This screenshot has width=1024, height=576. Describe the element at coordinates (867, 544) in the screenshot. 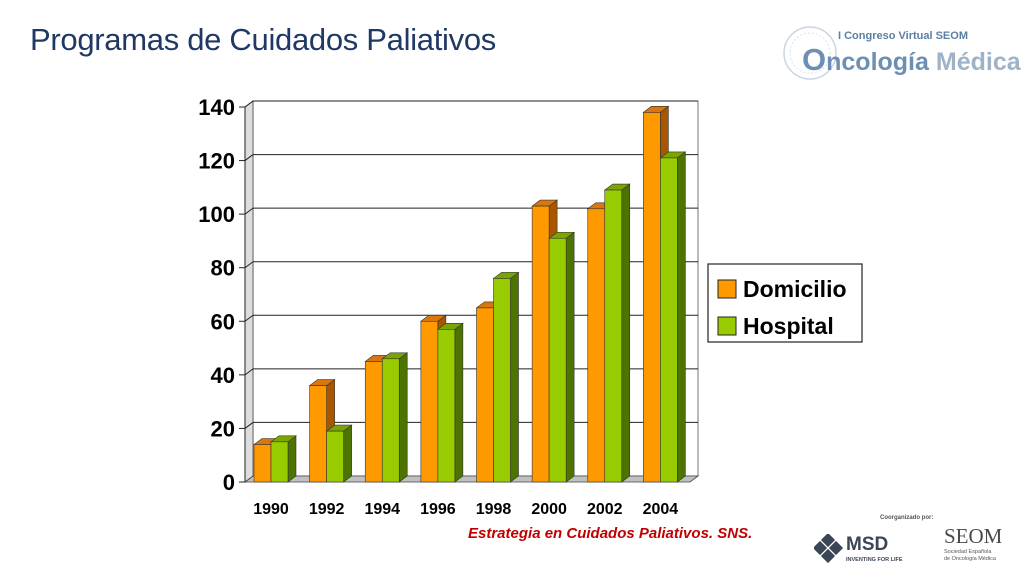

I see `msd-name: MSD` at that location.